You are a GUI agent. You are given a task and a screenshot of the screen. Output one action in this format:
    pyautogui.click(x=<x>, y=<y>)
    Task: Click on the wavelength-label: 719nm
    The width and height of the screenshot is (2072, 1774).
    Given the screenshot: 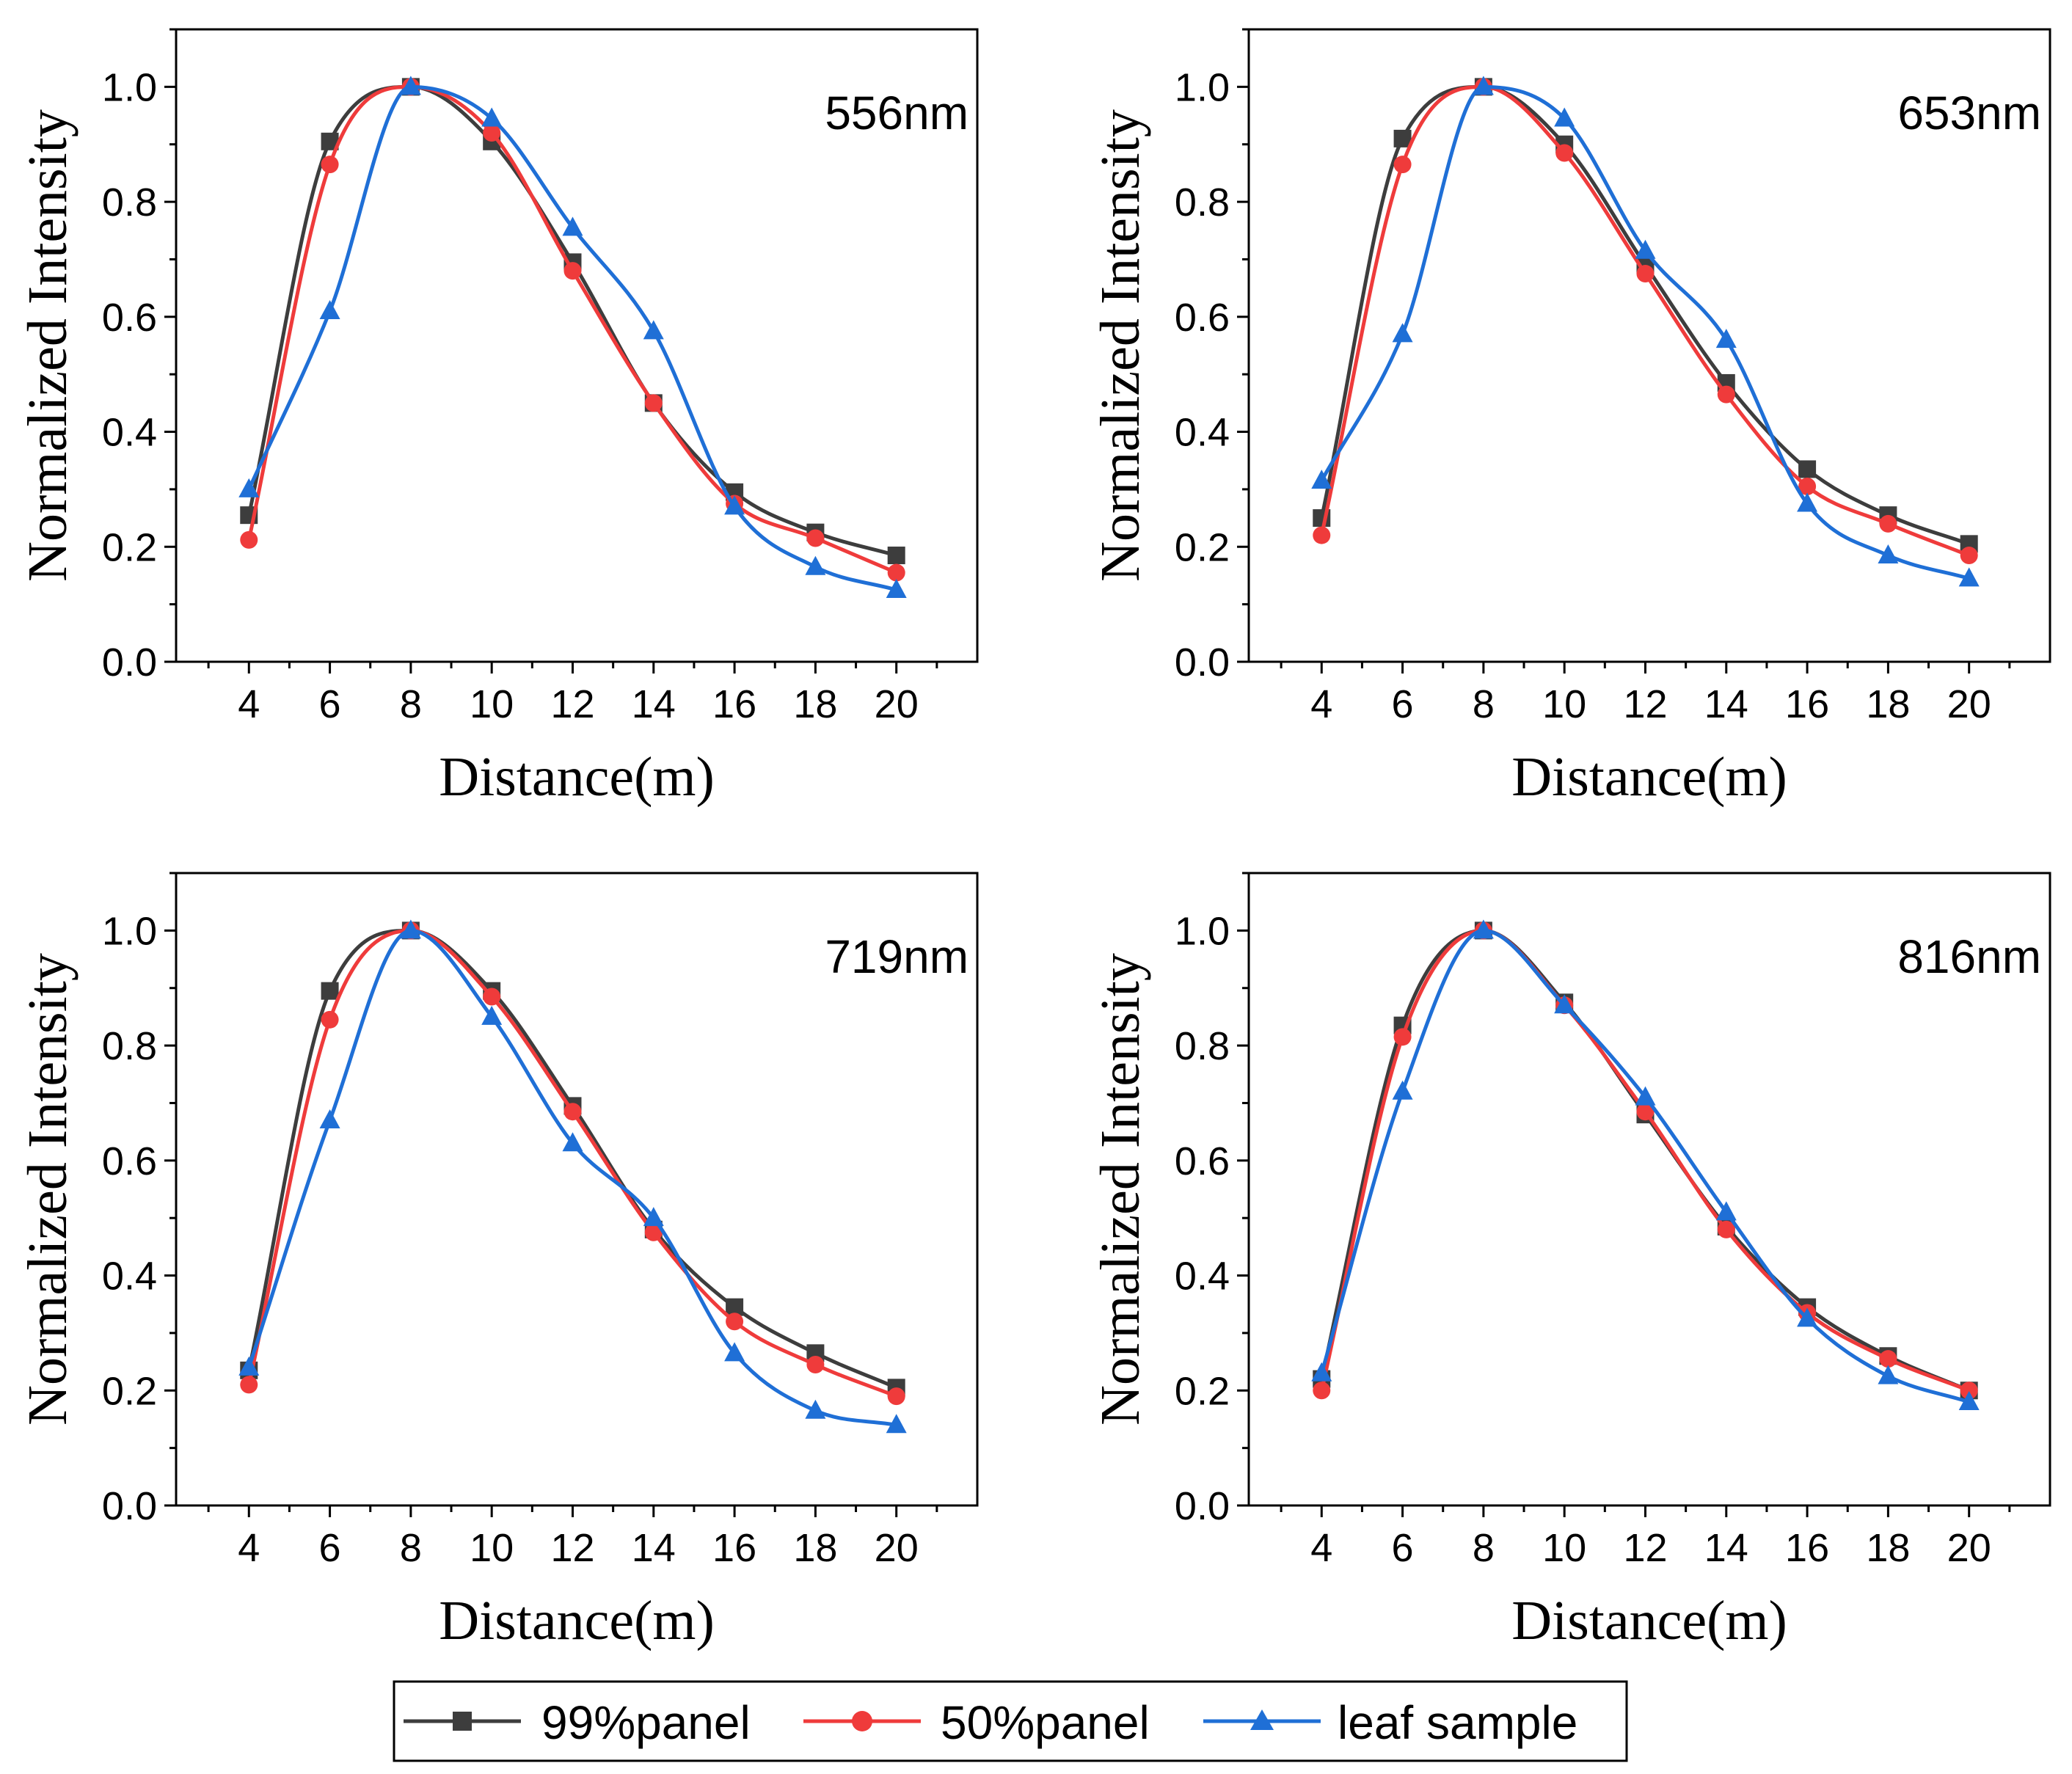 What is the action you would take?
    pyautogui.click(x=896, y=957)
    